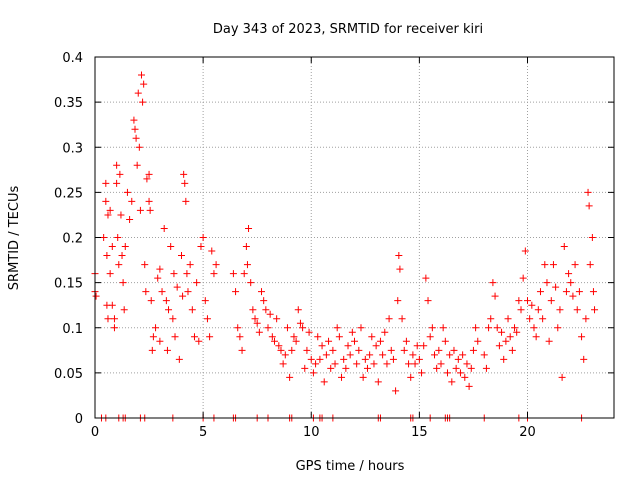  Describe the element at coordinates (419, 432) in the screenshot. I see `x-tick-label: 15` at that location.